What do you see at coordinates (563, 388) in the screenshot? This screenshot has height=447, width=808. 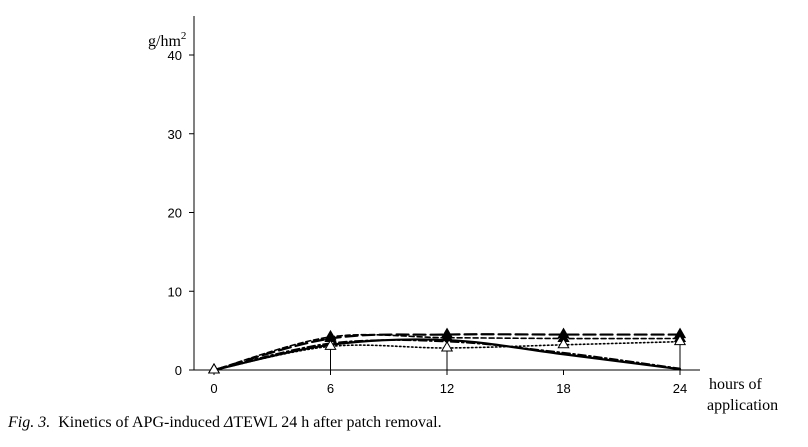 I see `x-tick-label: 18` at bounding box center [563, 388].